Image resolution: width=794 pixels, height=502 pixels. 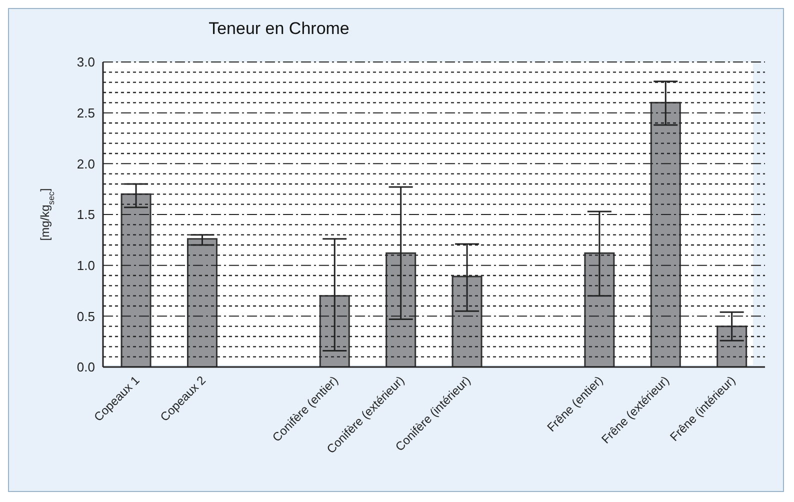 I want to click on text: 0.0, so click(x=85, y=367).